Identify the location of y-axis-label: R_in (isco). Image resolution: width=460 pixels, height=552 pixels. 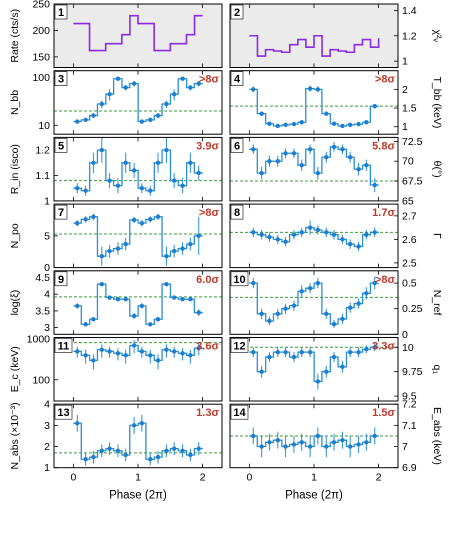
(15, 169).